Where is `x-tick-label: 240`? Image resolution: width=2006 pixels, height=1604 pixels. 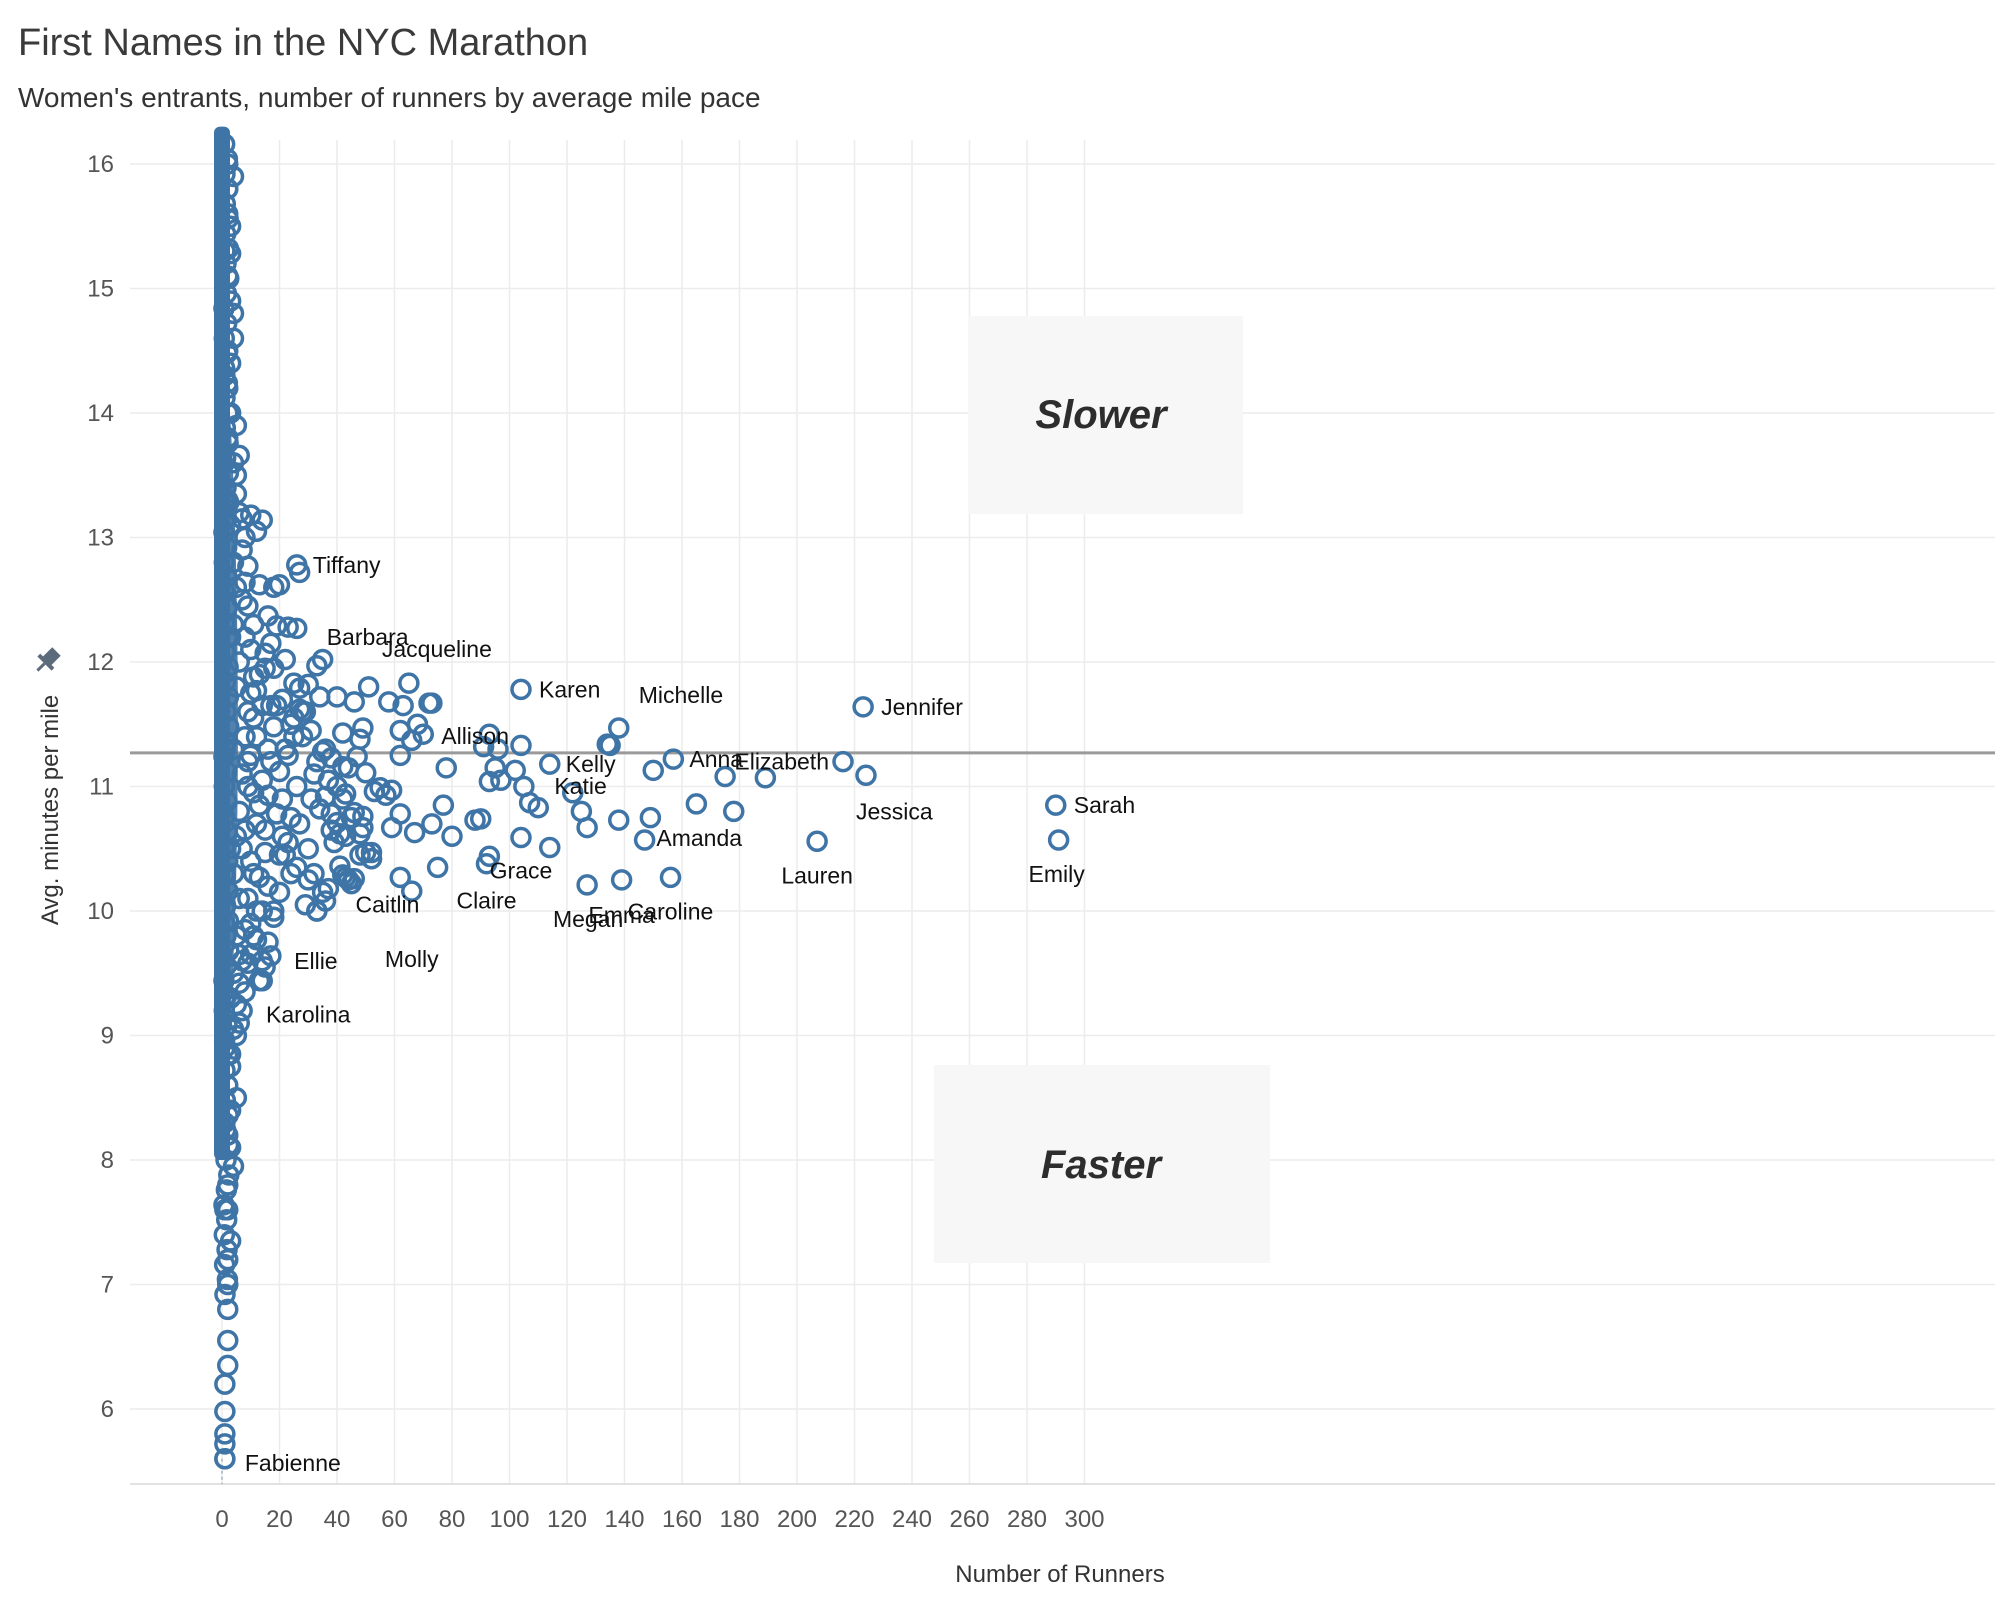
x-tick-label: 240 is located at coordinates (912, 1519).